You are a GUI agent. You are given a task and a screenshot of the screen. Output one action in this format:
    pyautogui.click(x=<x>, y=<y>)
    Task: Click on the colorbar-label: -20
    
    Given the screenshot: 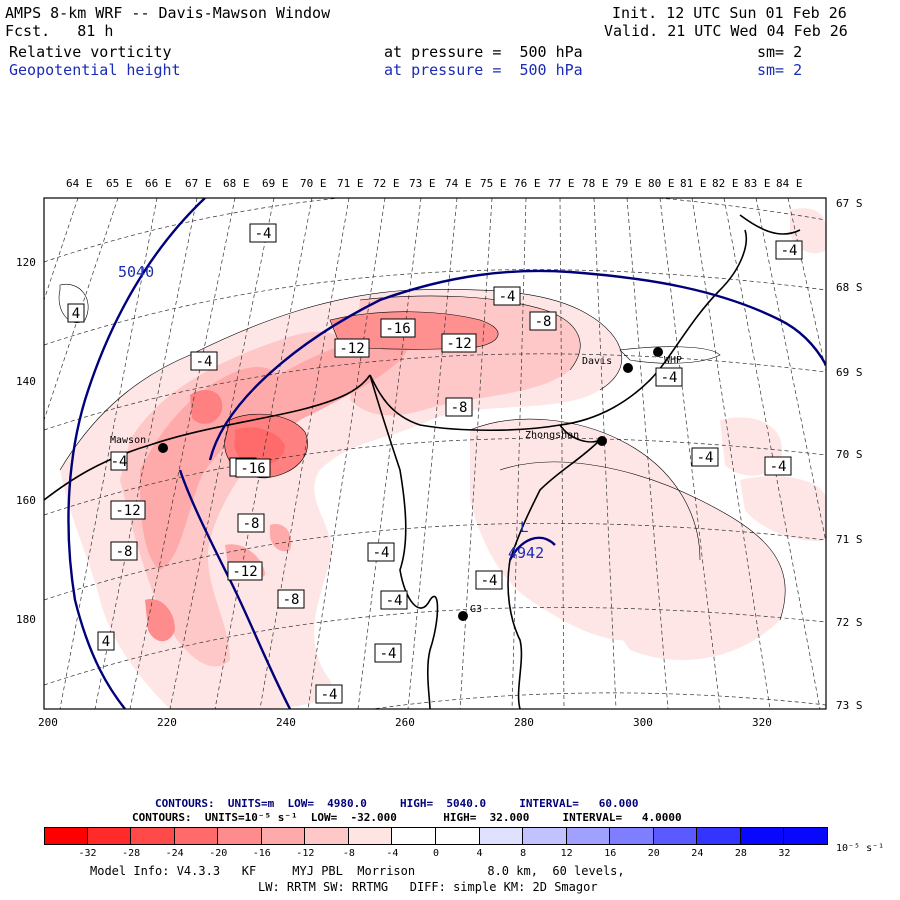 What is the action you would take?
    pyautogui.click(x=218, y=853)
    